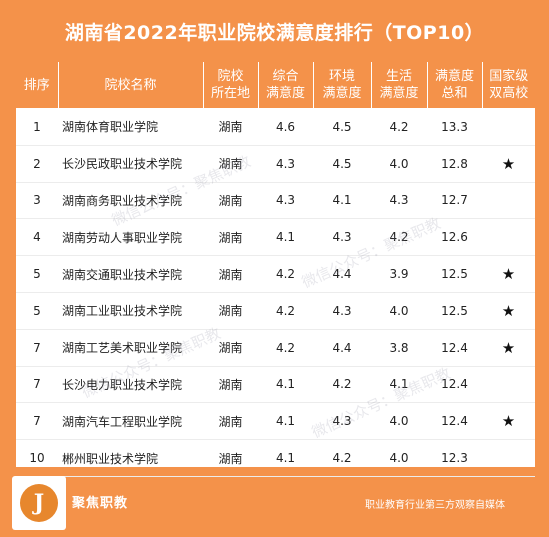  I want to click on header-rank: 排序, so click(37, 85).